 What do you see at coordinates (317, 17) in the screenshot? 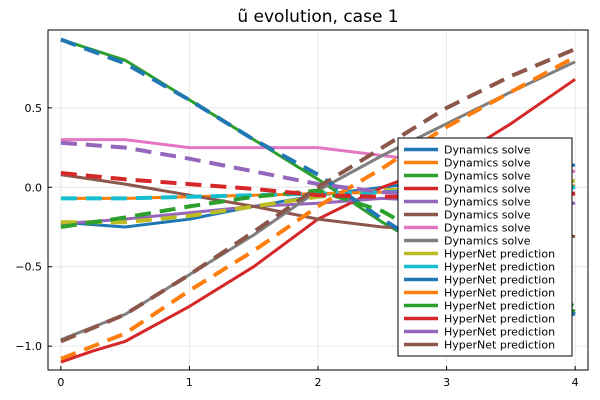
I see `chart-title: ũ evolution, case 1` at bounding box center [317, 17].